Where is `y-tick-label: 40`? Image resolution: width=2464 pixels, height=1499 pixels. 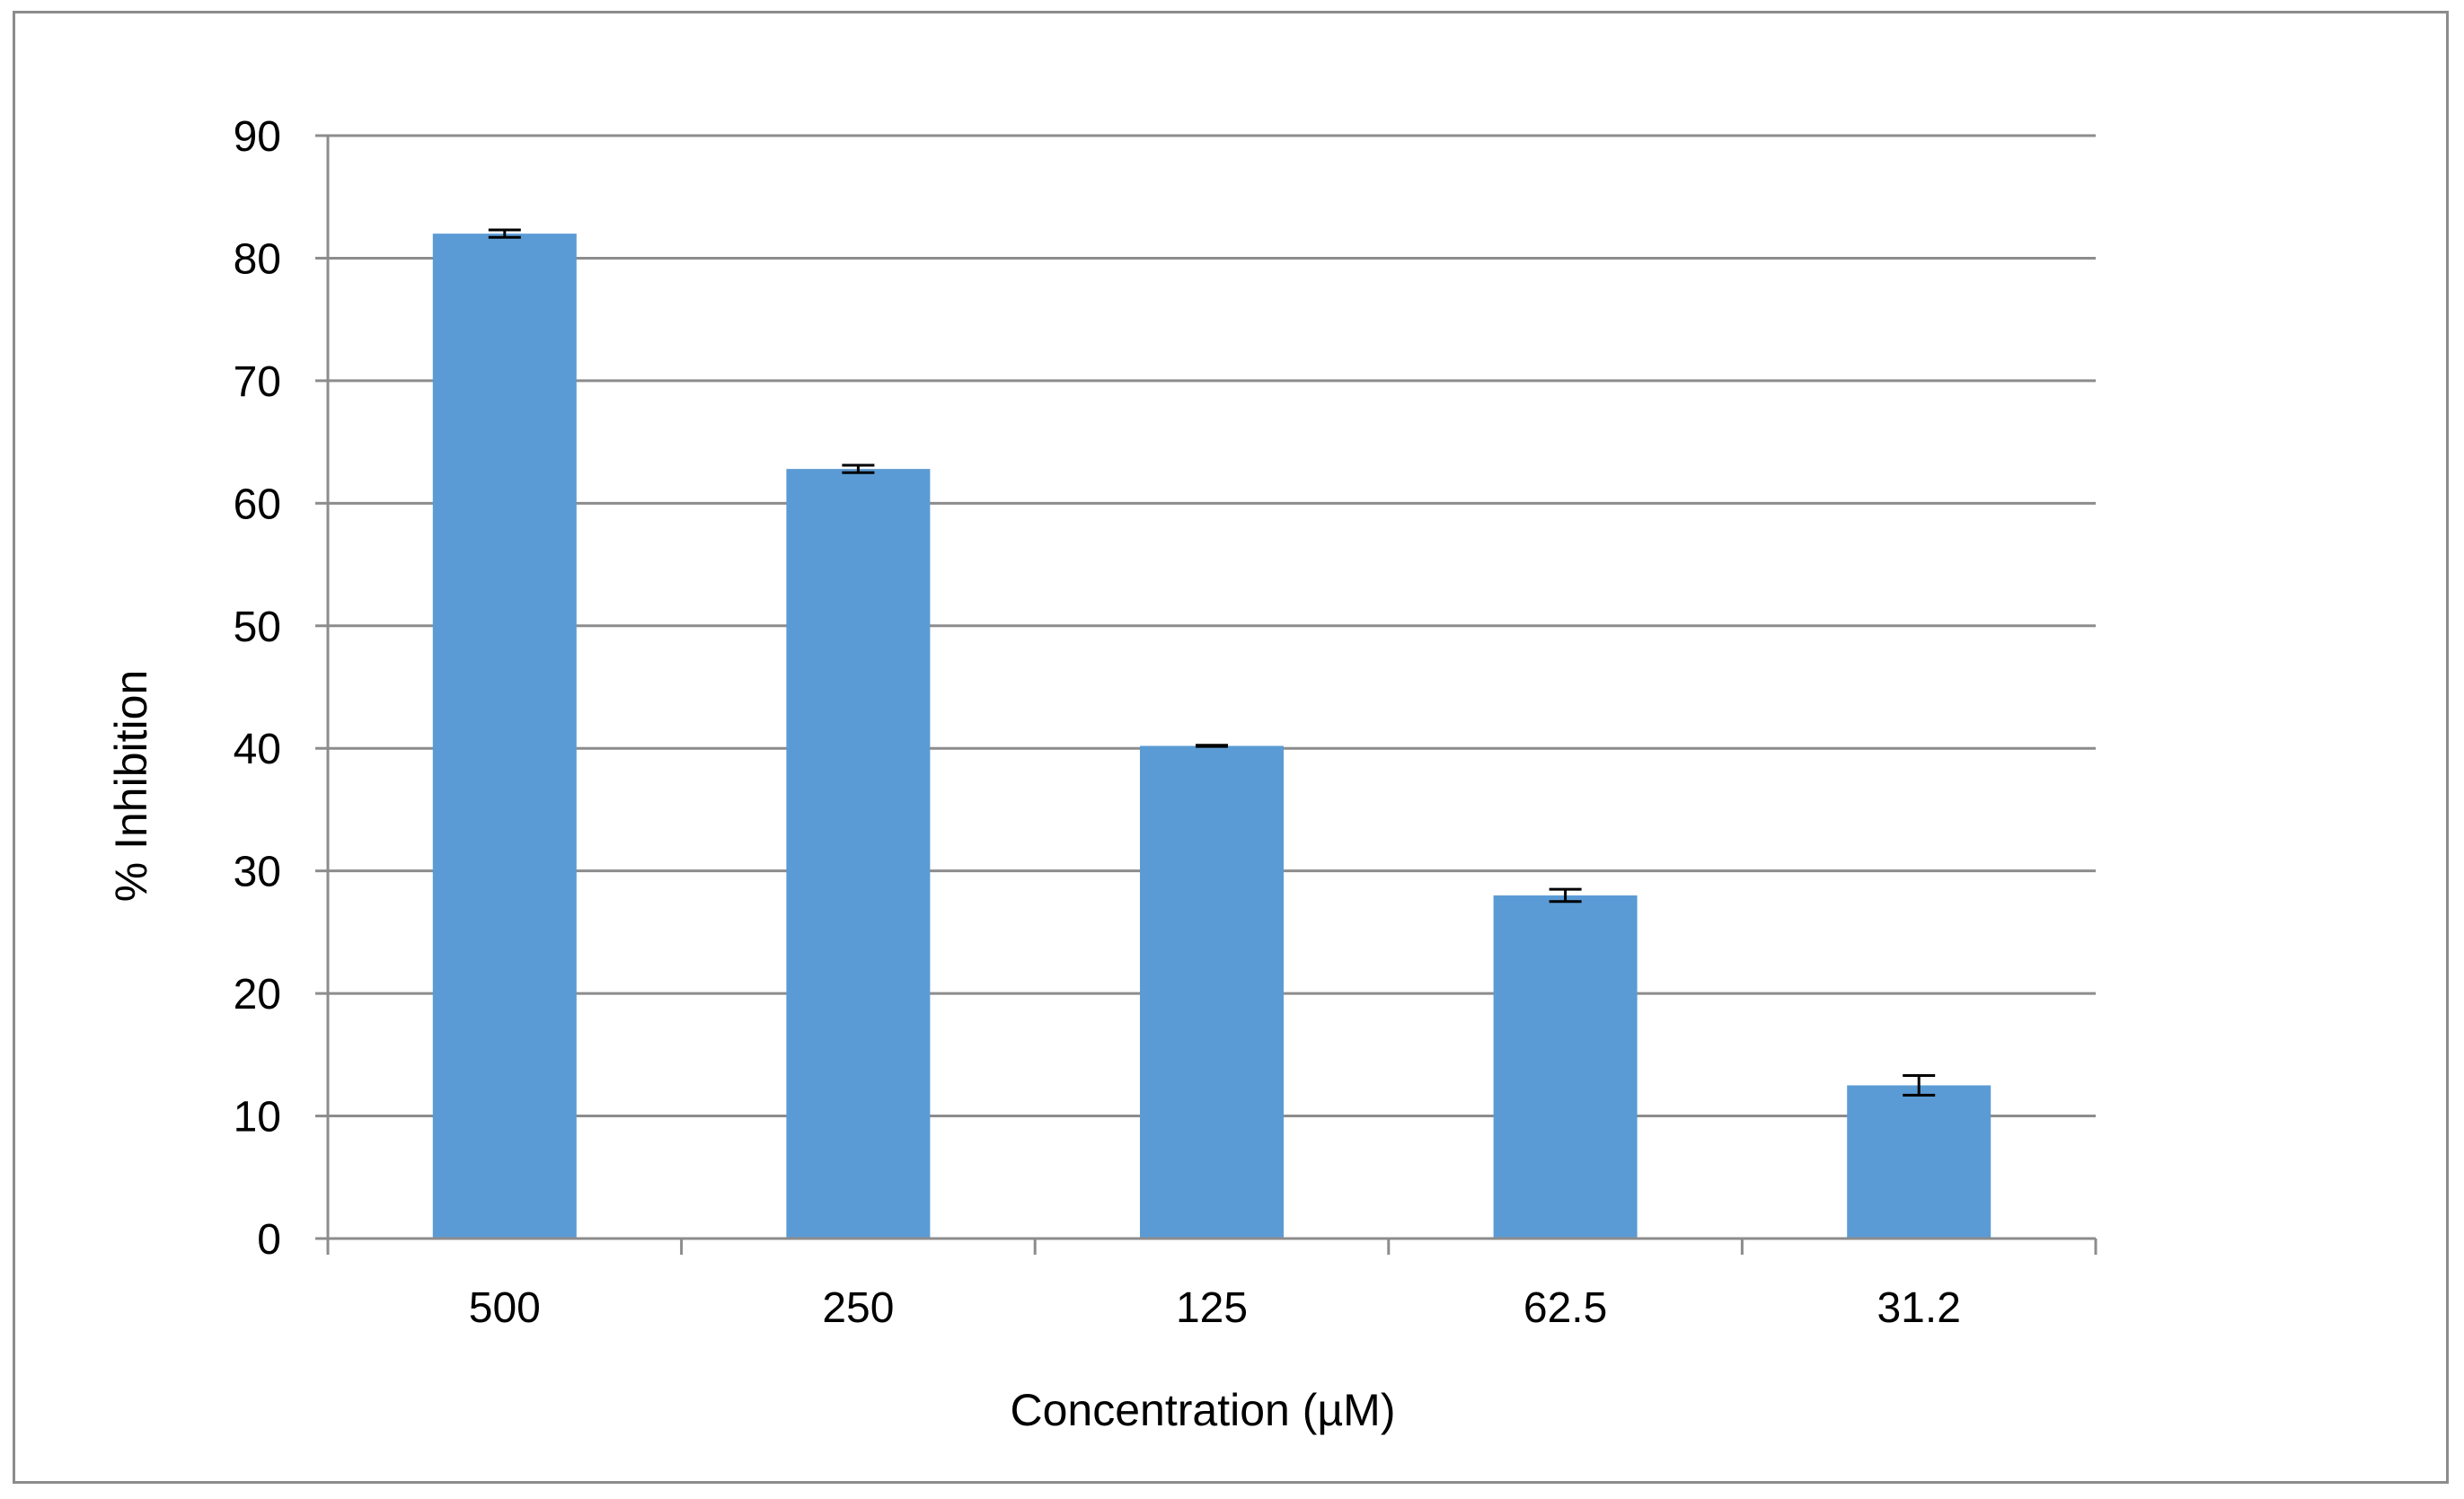 y-tick-label: 40 is located at coordinates (257, 749).